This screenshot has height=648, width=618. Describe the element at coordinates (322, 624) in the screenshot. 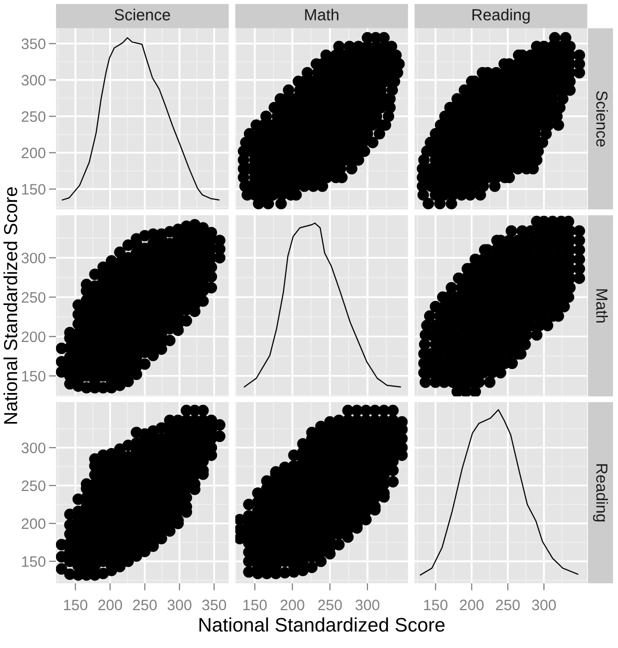

I see `x-axis-title: National Standardized Score` at that location.